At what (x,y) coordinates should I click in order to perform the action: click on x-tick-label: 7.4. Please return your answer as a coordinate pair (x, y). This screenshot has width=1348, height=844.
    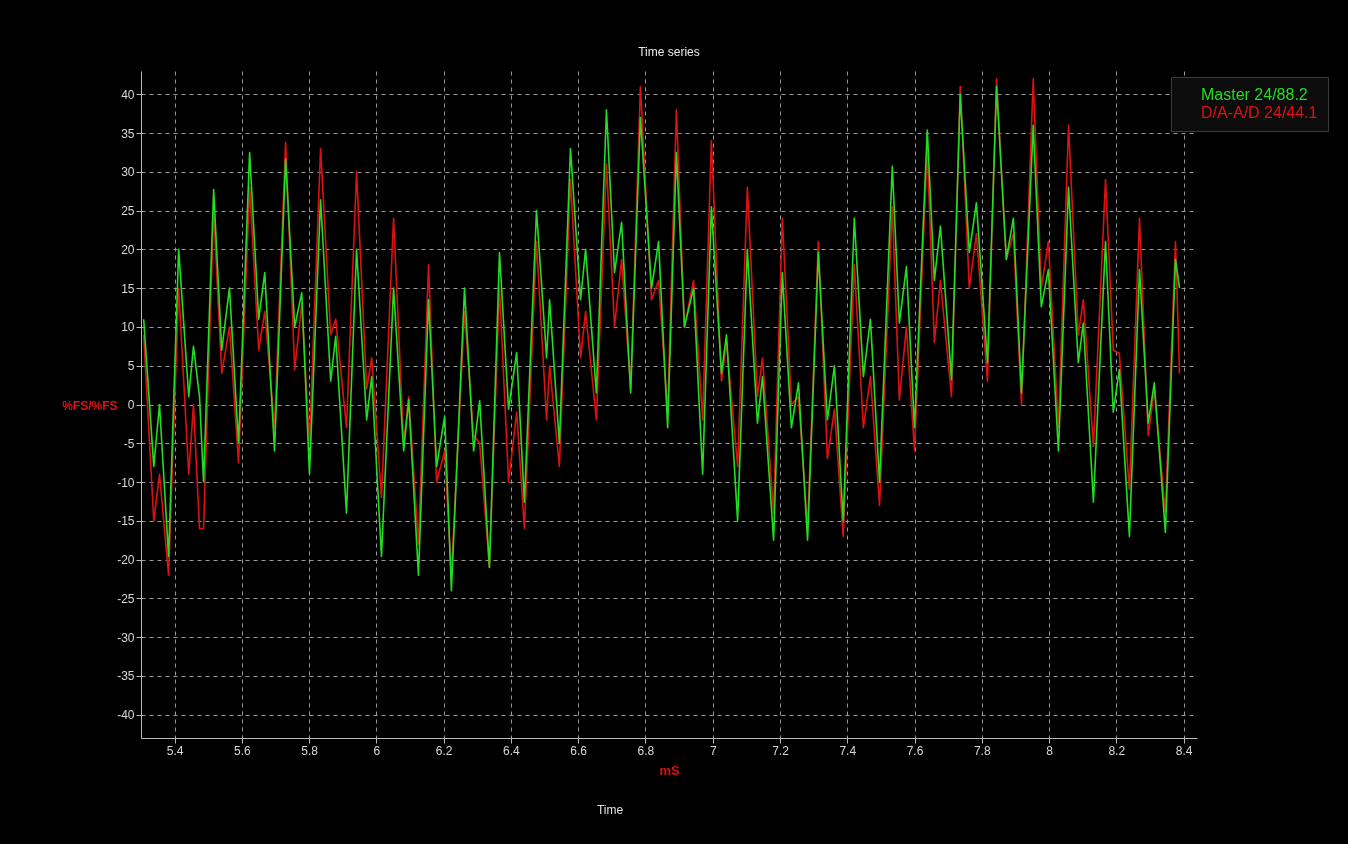
    Looking at the image, I should click on (848, 750).